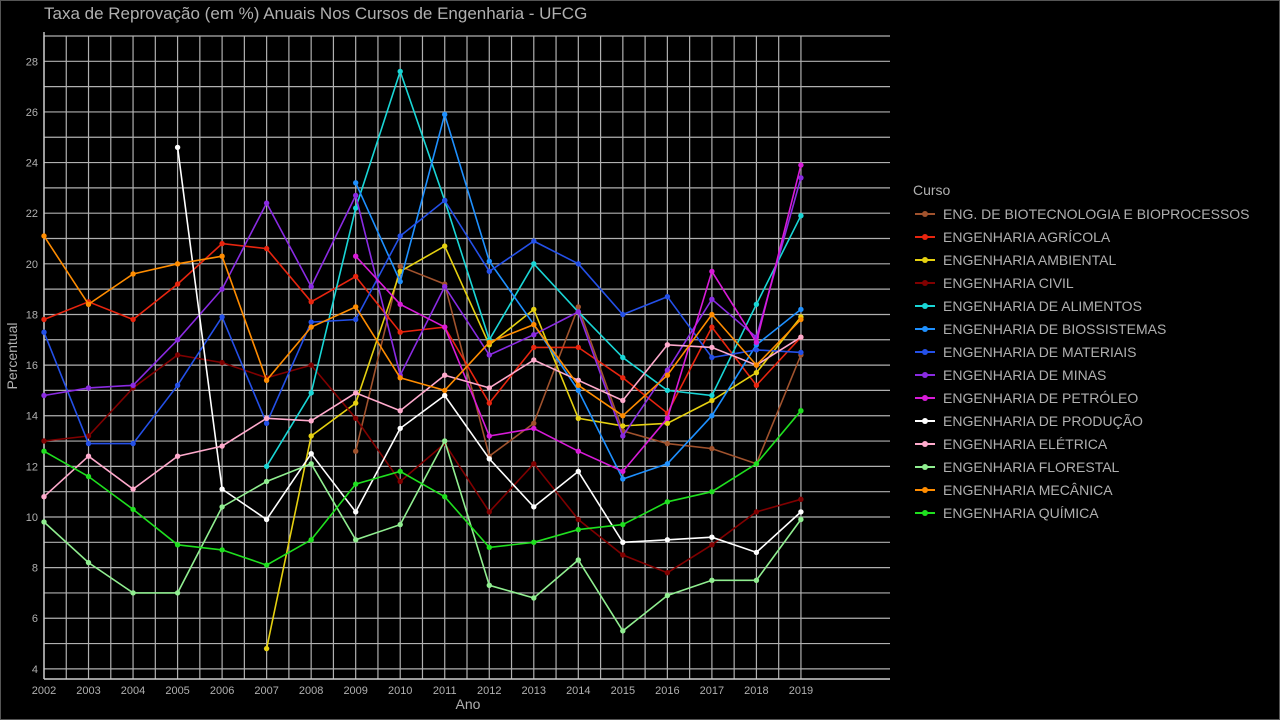 Image resolution: width=1280 pixels, height=720 pixels. I want to click on legend-label: ENGENHARIA ELÉTRICA, so click(1025, 443).